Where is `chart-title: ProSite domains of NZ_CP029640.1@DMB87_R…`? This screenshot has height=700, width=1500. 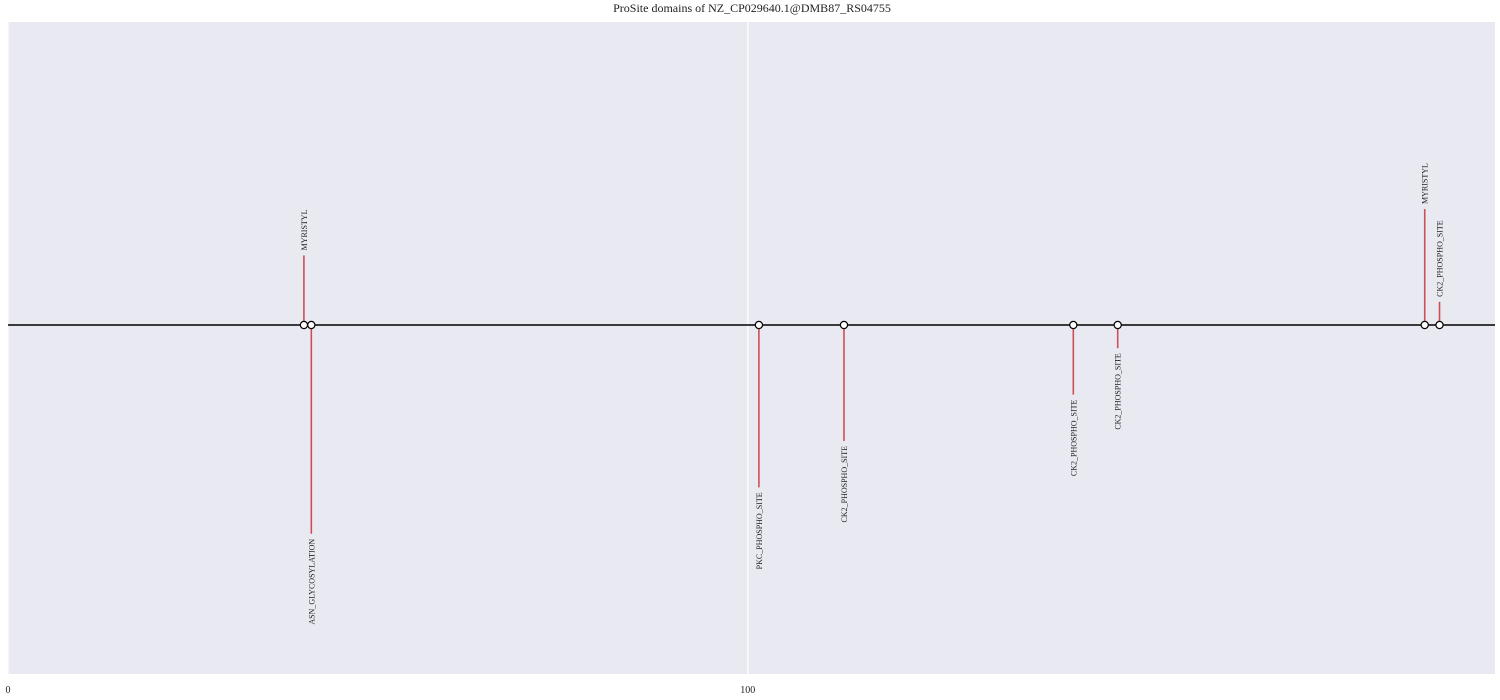
chart-title: ProSite domains of NZ_CP029640.1@DMB87_R… is located at coordinates (752, 8).